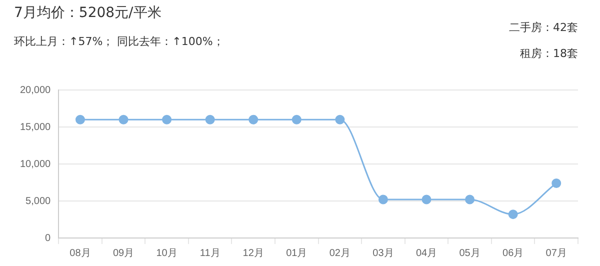 Image resolution: width=600 pixels, height=266 pixels. I want to click on x-tick-label: 10月, so click(167, 253).